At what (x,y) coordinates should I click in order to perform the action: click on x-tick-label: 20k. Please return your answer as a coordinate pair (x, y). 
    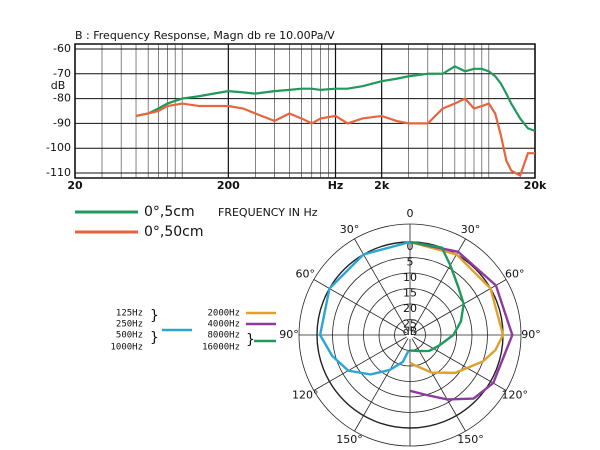
    Looking at the image, I should click on (535, 185).